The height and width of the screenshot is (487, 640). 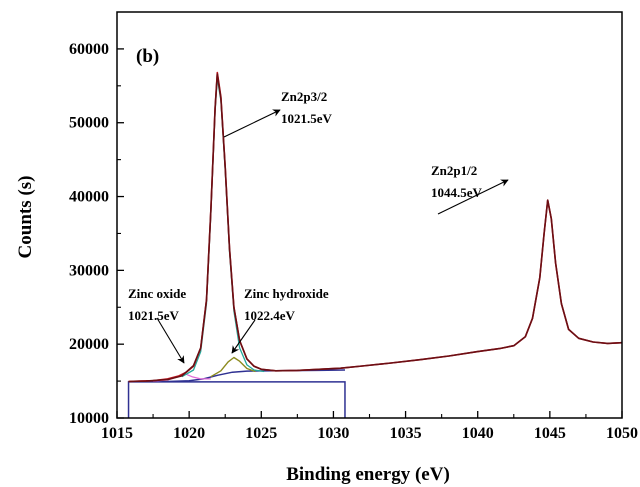 What do you see at coordinates (333, 433) in the screenshot?
I see `x-tick-label: 1030` at bounding box center [333, 433].